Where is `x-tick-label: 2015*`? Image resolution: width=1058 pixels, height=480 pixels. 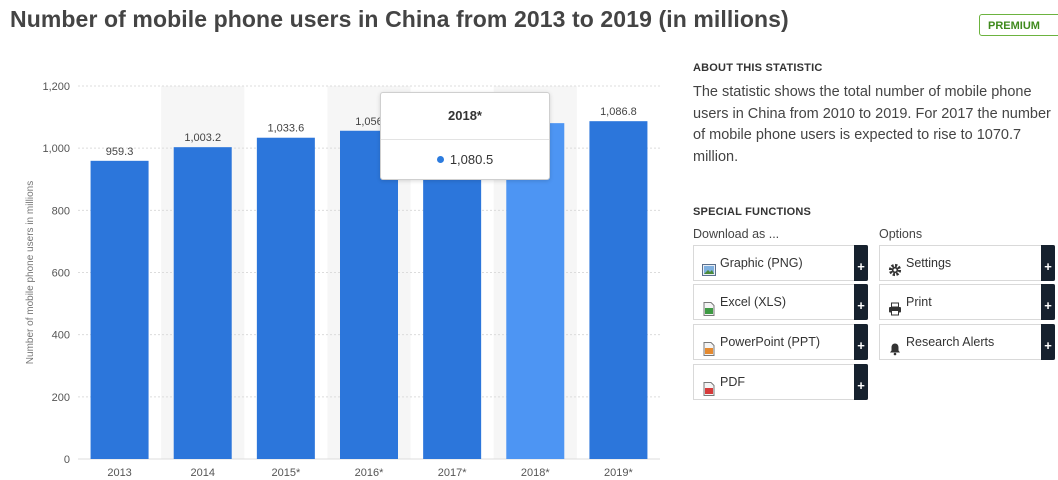 x-tick-label: 2015* is located at coordinates (285, 473).